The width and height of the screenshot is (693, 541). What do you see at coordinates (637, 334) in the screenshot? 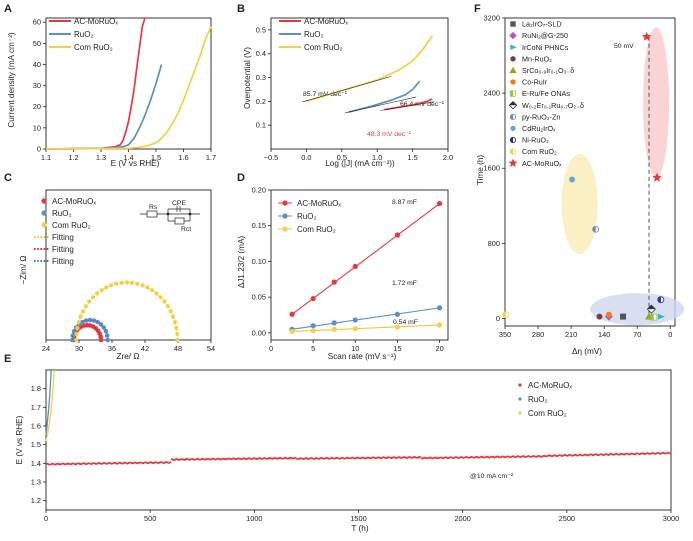
I see `panel-f-xtick-label: 70` at bounding box center [637, 334].